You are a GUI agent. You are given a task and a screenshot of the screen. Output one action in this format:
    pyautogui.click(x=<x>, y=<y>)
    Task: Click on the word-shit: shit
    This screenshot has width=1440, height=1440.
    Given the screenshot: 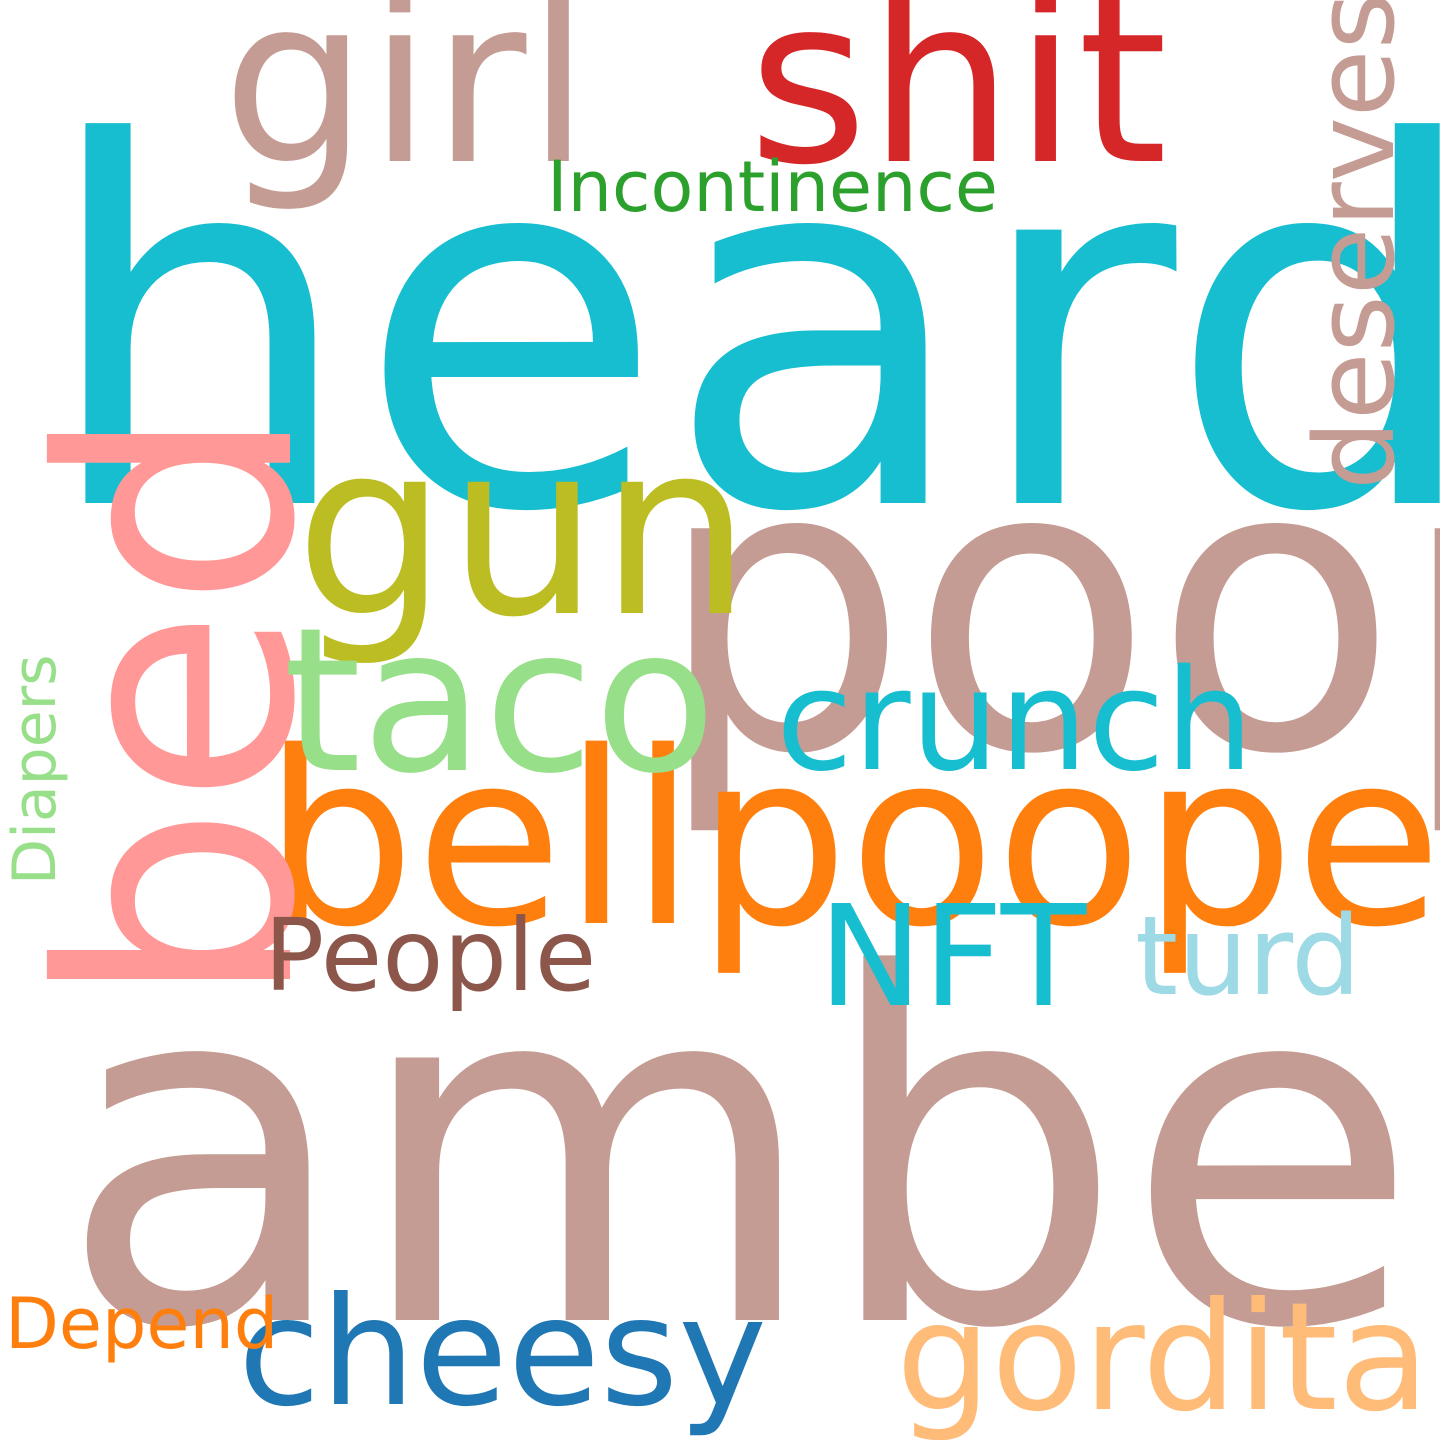 What is the action you would take?
    pyautogui.click(x=958, y=108)
    